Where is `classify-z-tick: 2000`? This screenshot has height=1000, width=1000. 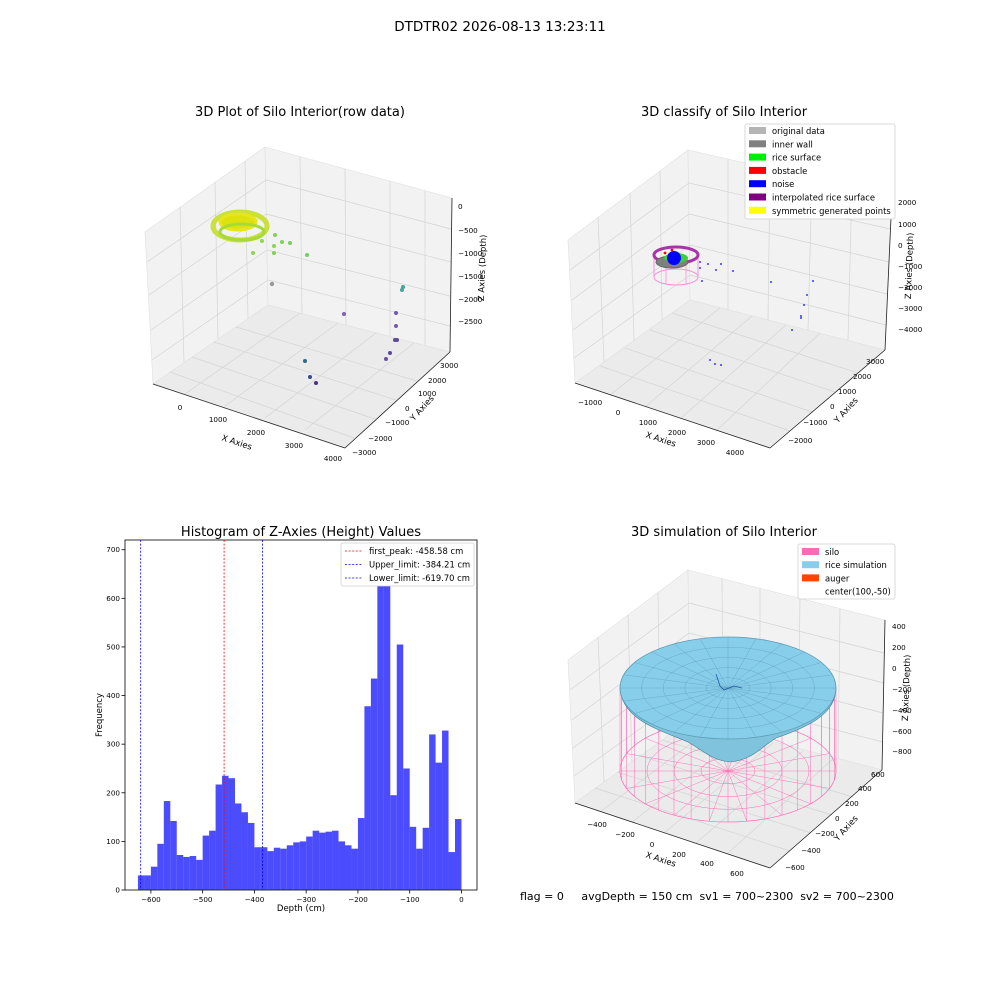 classify-z-tick: 2000 is located at coordinates (907, 202).